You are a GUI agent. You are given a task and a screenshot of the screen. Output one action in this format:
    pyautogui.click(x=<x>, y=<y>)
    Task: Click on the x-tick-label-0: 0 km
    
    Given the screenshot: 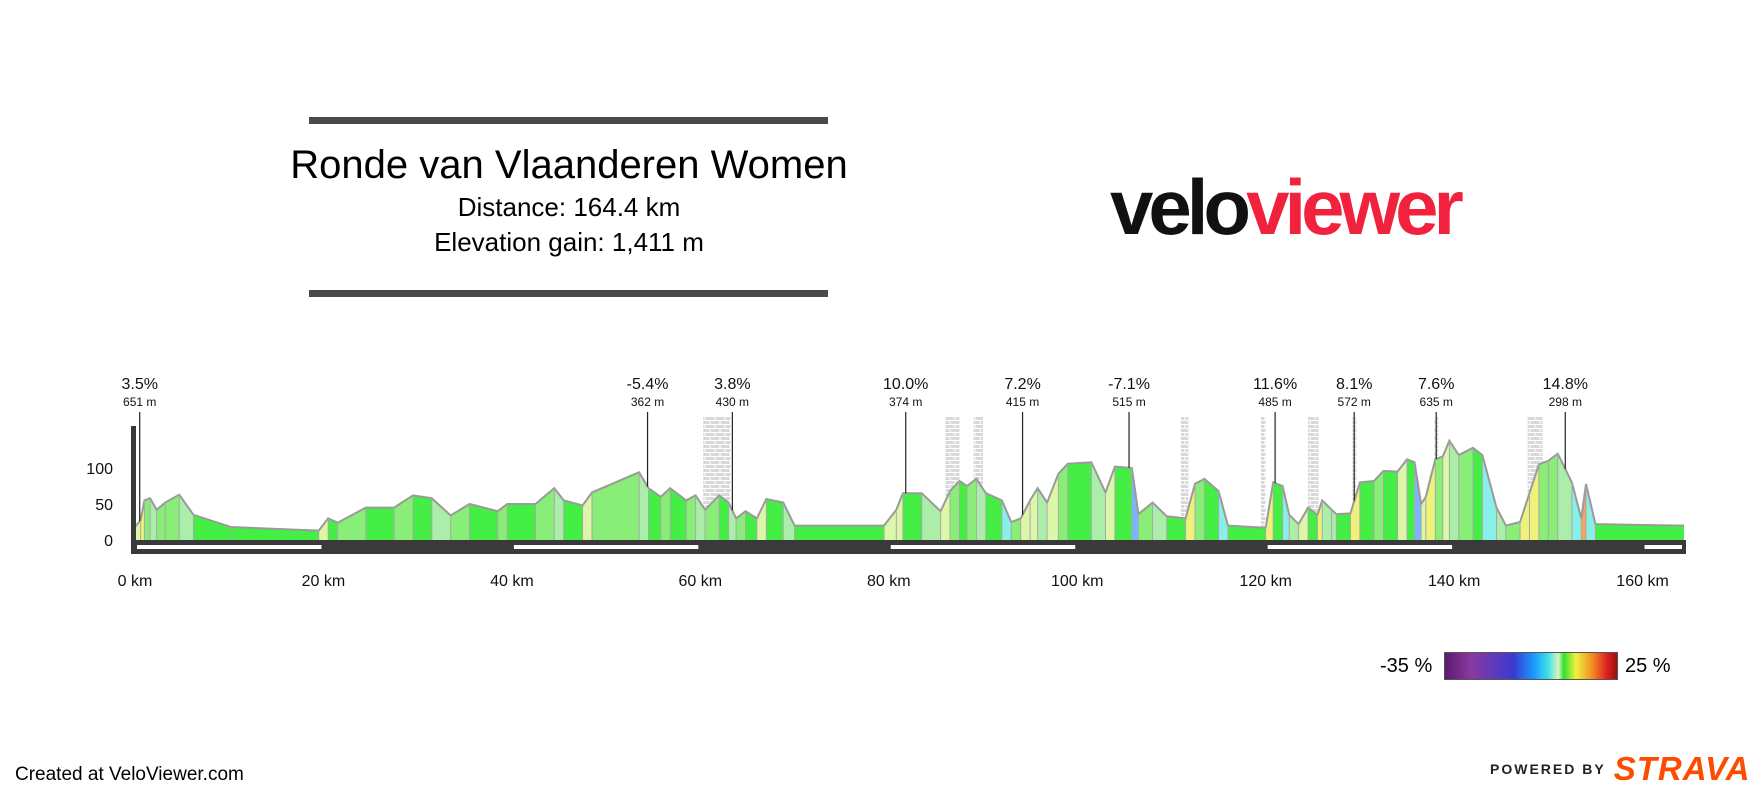 What is the action you would take?
    pyautogui.click(x=135, y=581)
    